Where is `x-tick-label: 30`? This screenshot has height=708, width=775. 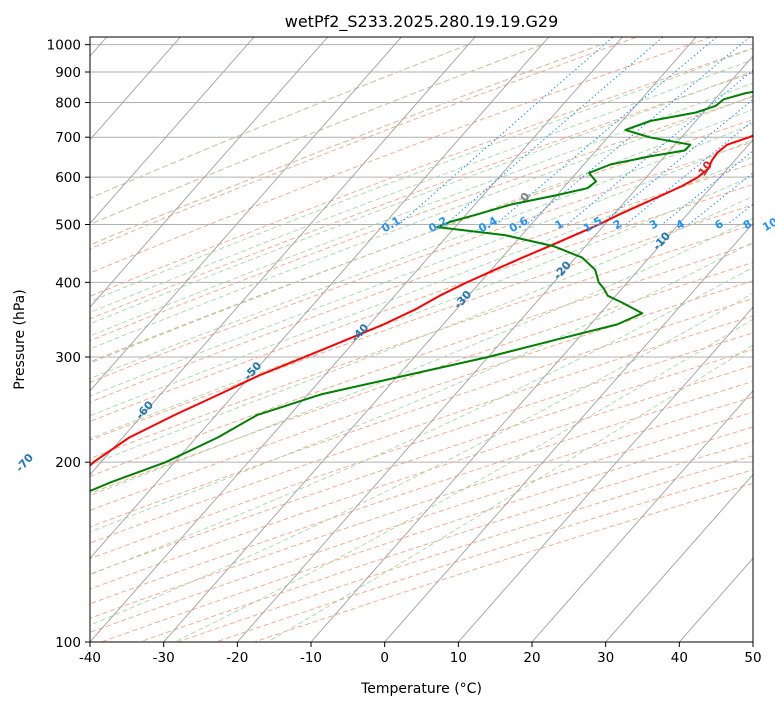
x-tick-label: 30 is located at coordinates (605, 658).